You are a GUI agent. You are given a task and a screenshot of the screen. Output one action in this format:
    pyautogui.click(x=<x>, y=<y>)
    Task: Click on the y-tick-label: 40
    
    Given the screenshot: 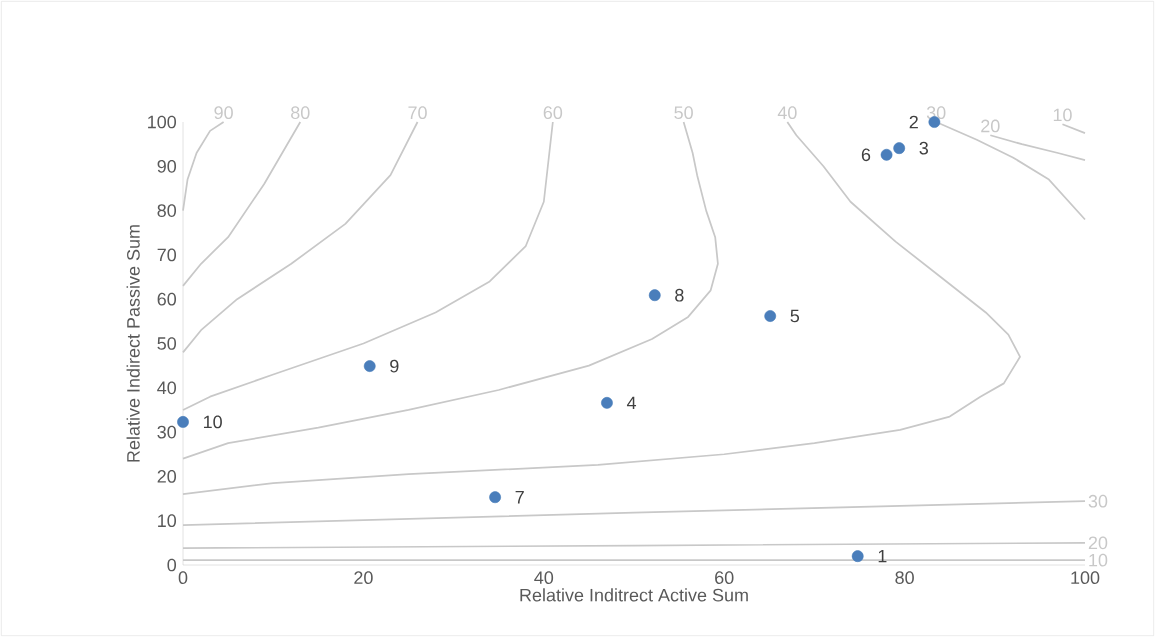 What is the action you would take?
    pyautogui.click(x=167, y=388)
    